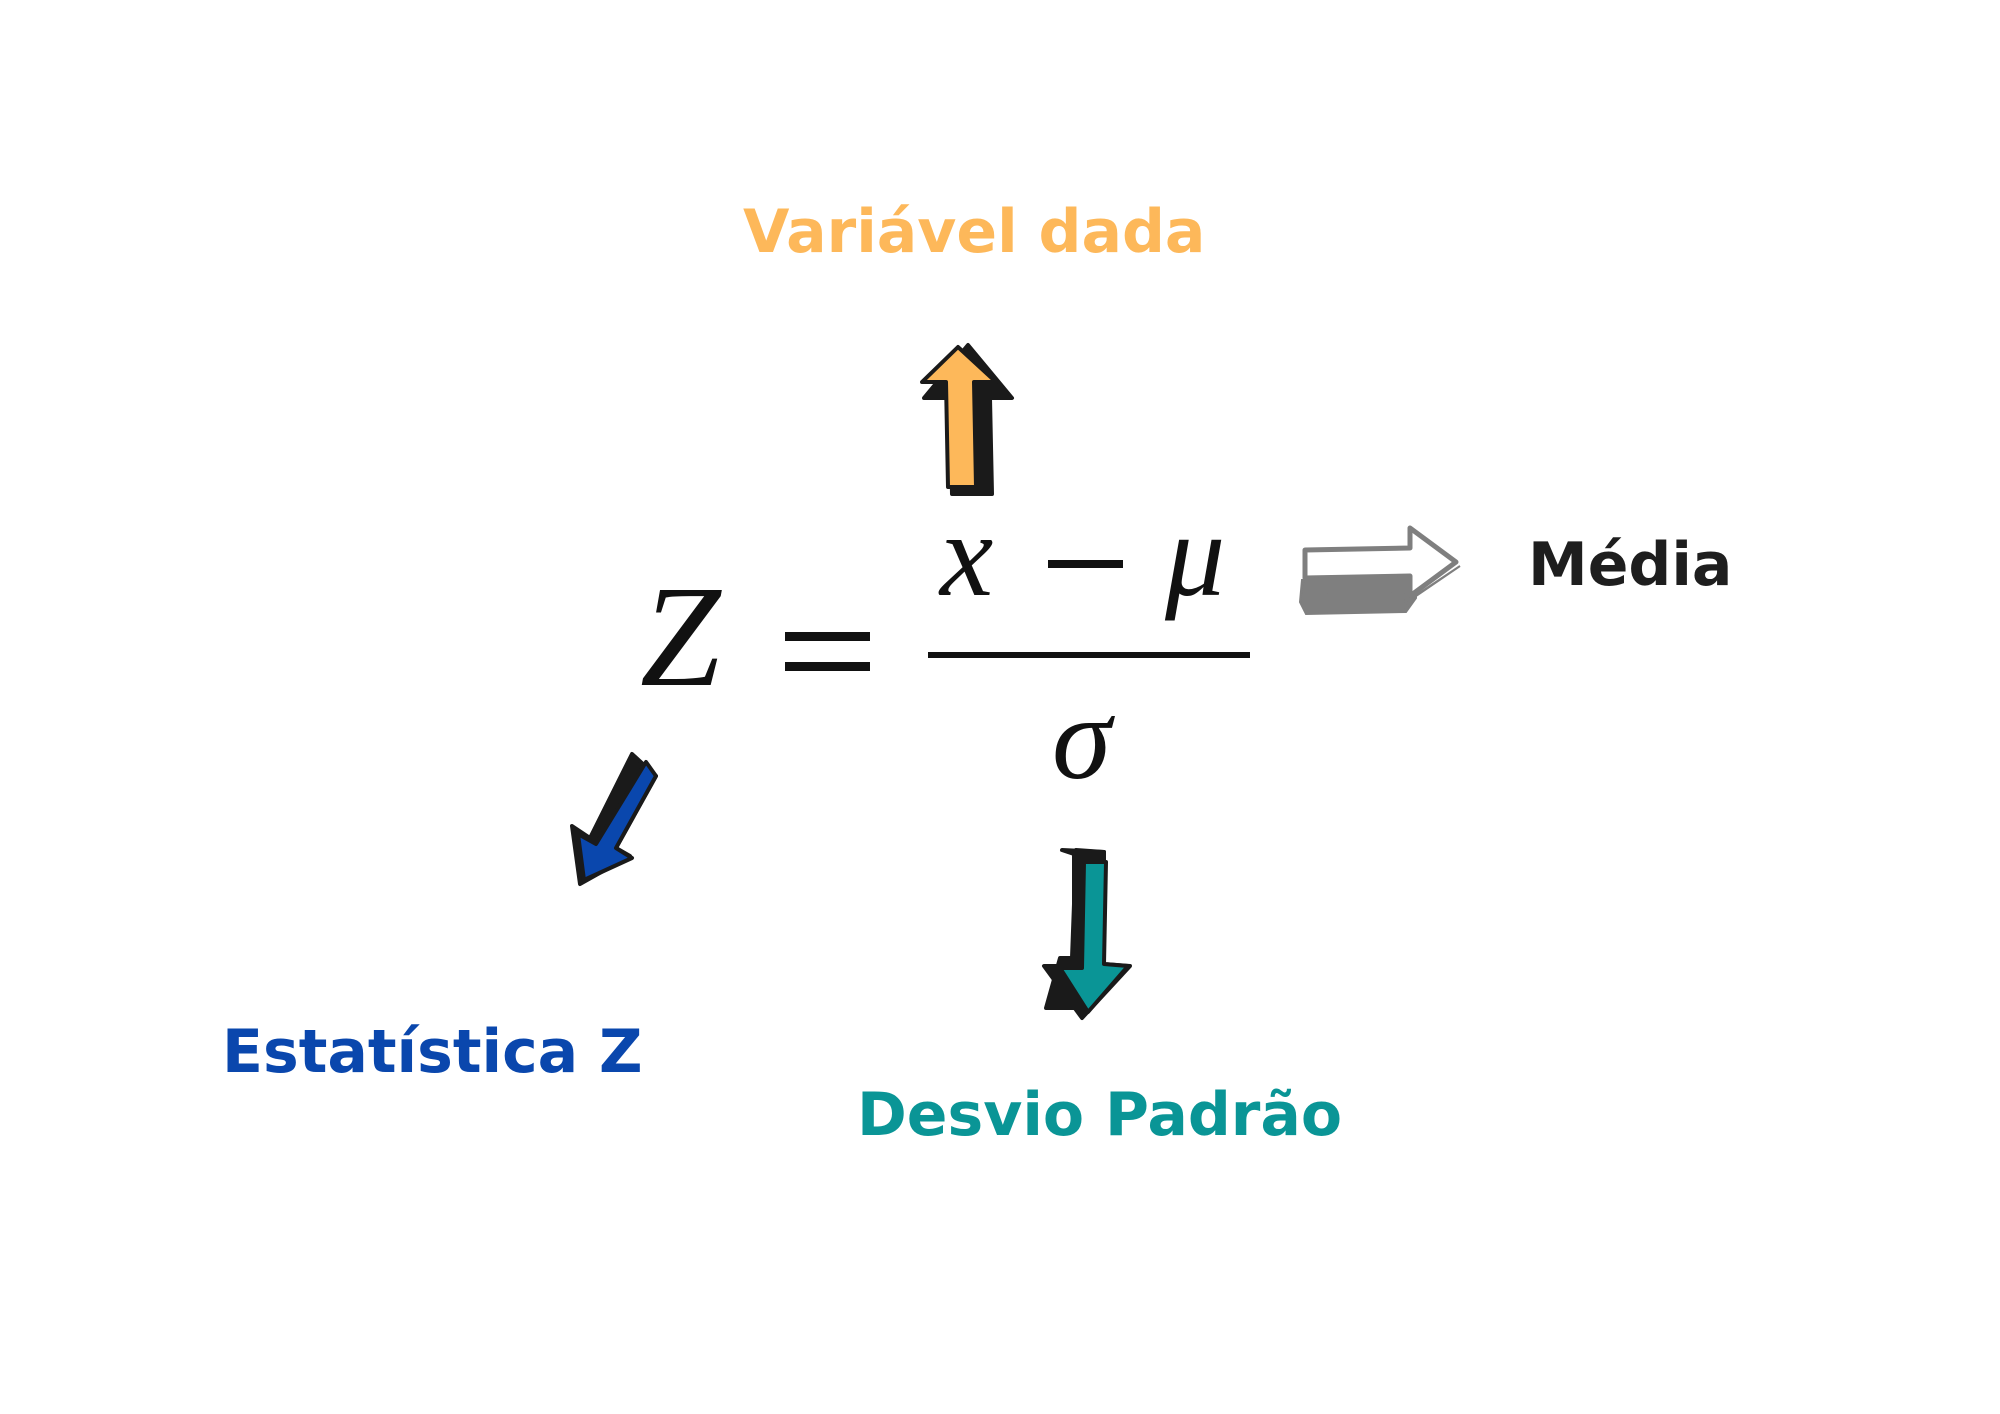  What do you see at coordinates (1089, 655) in the screenshot?
I see `fraction-bar` at bounding box center [1089, 655].